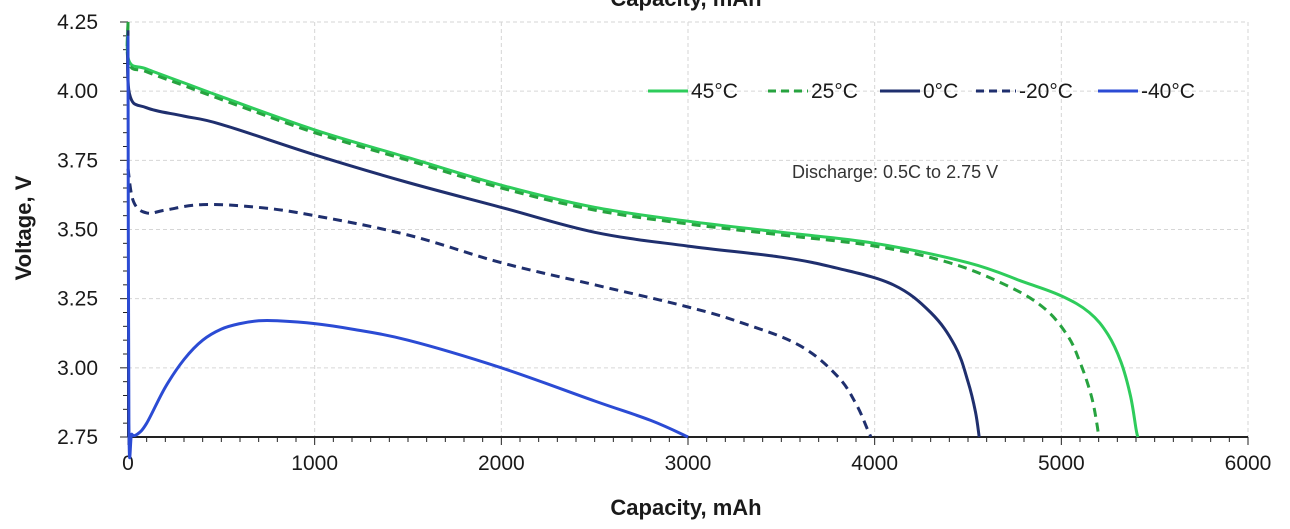 This screenshot has height=529, width=1290. What do you see at coordinates (77, 368) in the screenshot?
I see `y-tick-label: 3.00` at bounding box center [77, 368].